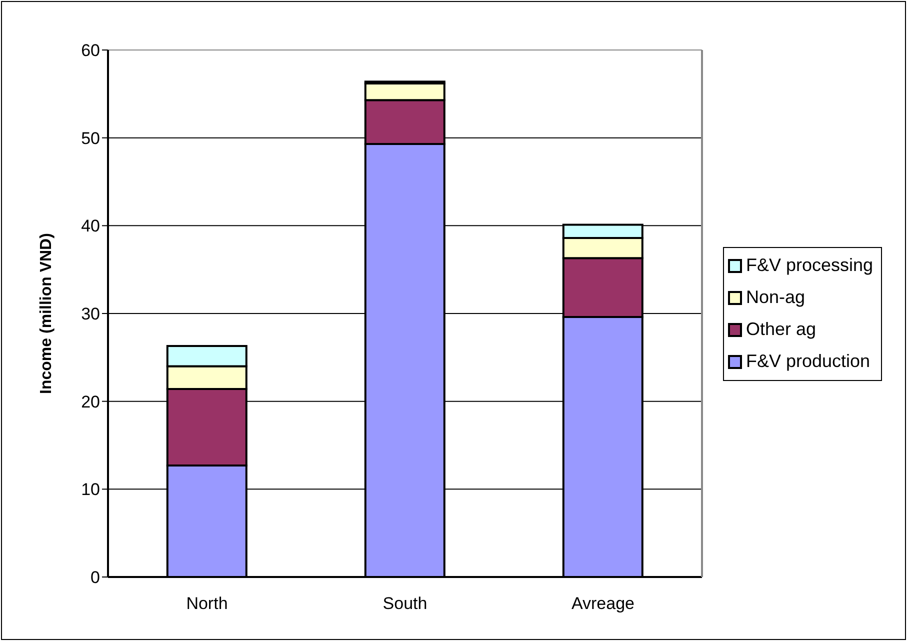 This screenshot has height=642, width=908. What do you see at coordinates (405, 604) in the screenshot?
I see `x-tick-label: South` at bounding box center [405, 604].